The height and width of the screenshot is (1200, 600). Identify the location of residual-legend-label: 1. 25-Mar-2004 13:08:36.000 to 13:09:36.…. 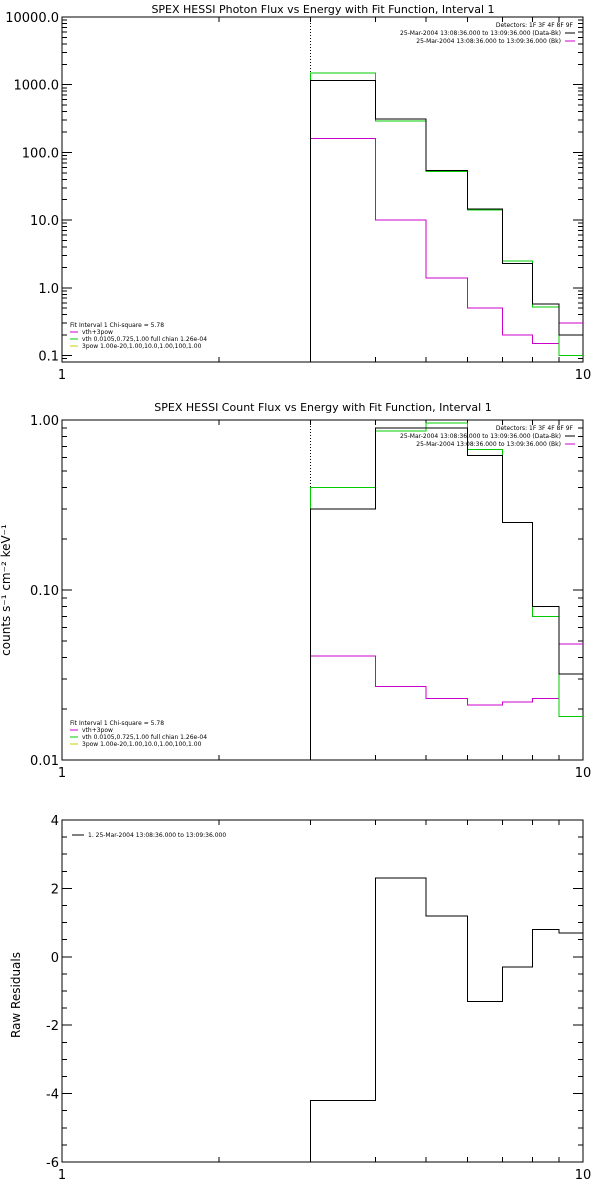
(157, 835).